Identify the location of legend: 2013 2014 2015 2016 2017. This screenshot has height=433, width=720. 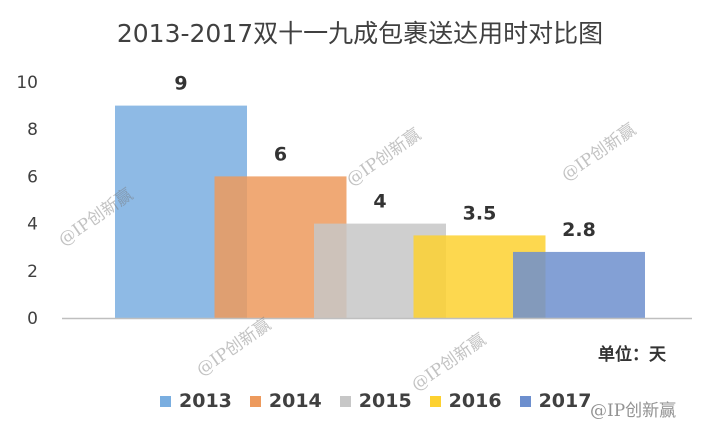
(375, 401).